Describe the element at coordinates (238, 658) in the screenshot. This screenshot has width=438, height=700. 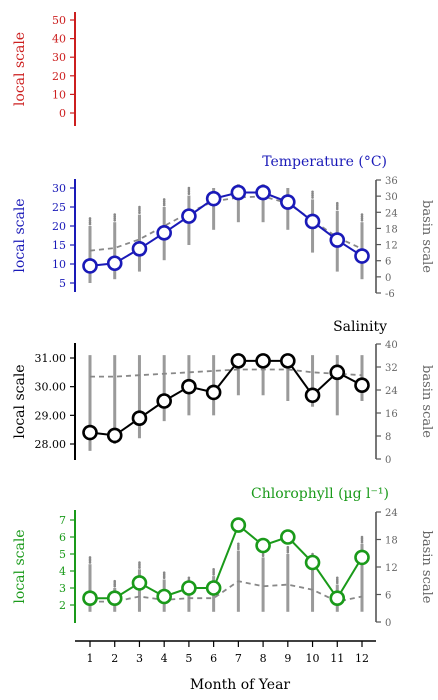
I see `month-tick-label: 7` at that location.